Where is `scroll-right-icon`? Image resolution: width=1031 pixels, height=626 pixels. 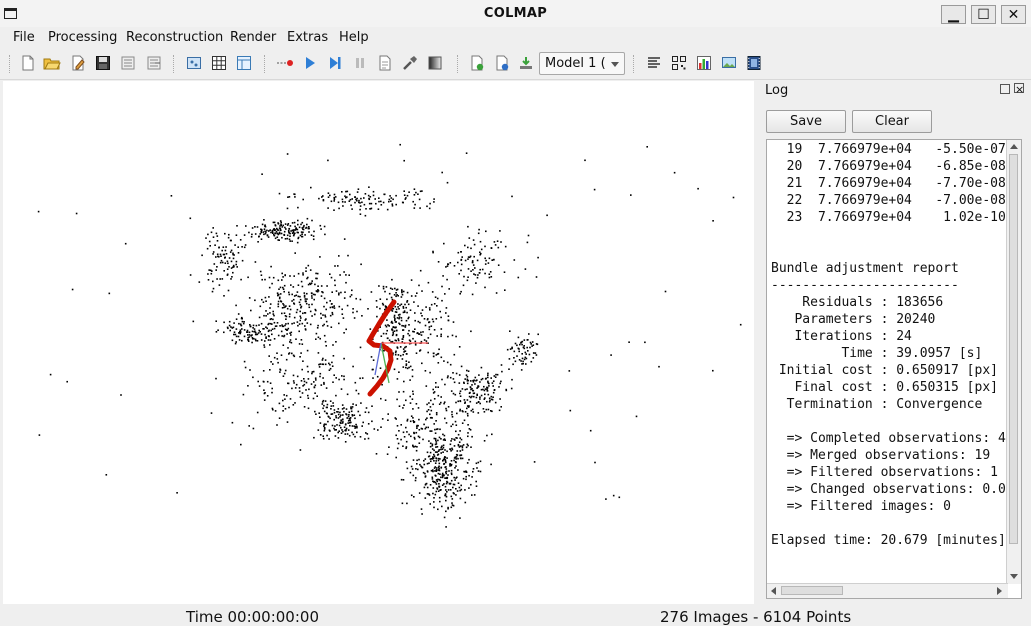
scroll-right-icon is located at coordinates (999, 591).